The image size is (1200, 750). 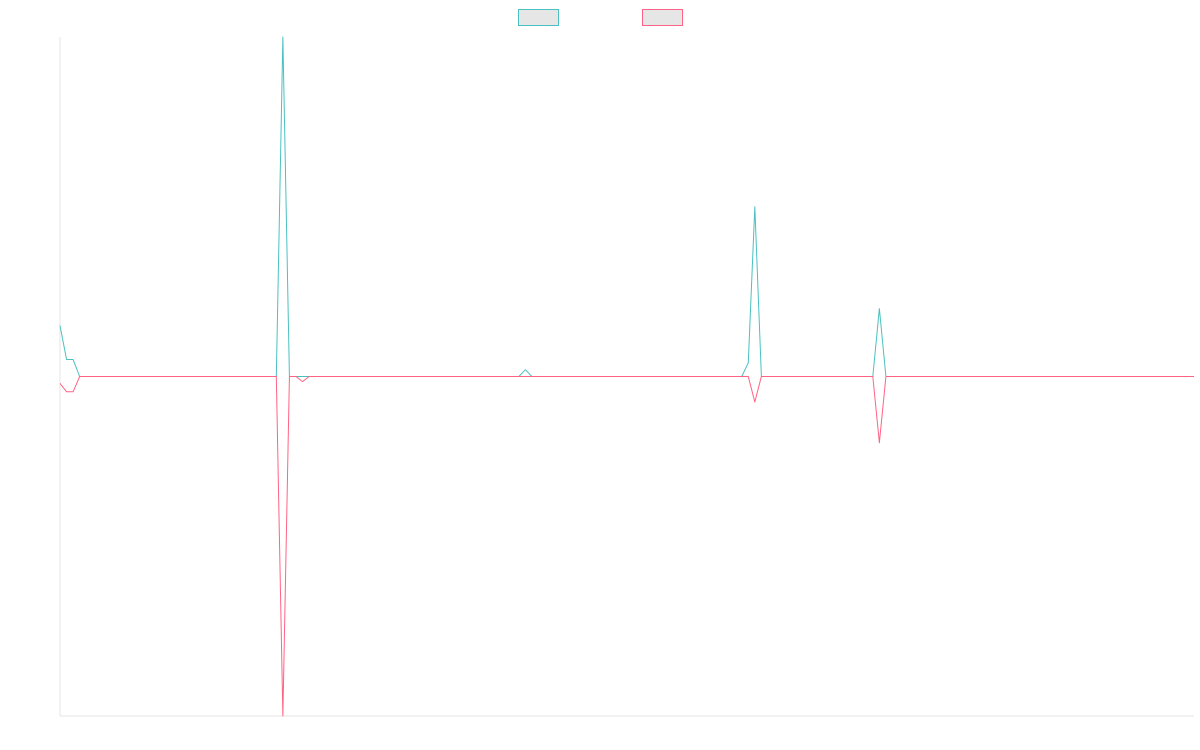 I want to click on legend, so click(x=600, y=17).